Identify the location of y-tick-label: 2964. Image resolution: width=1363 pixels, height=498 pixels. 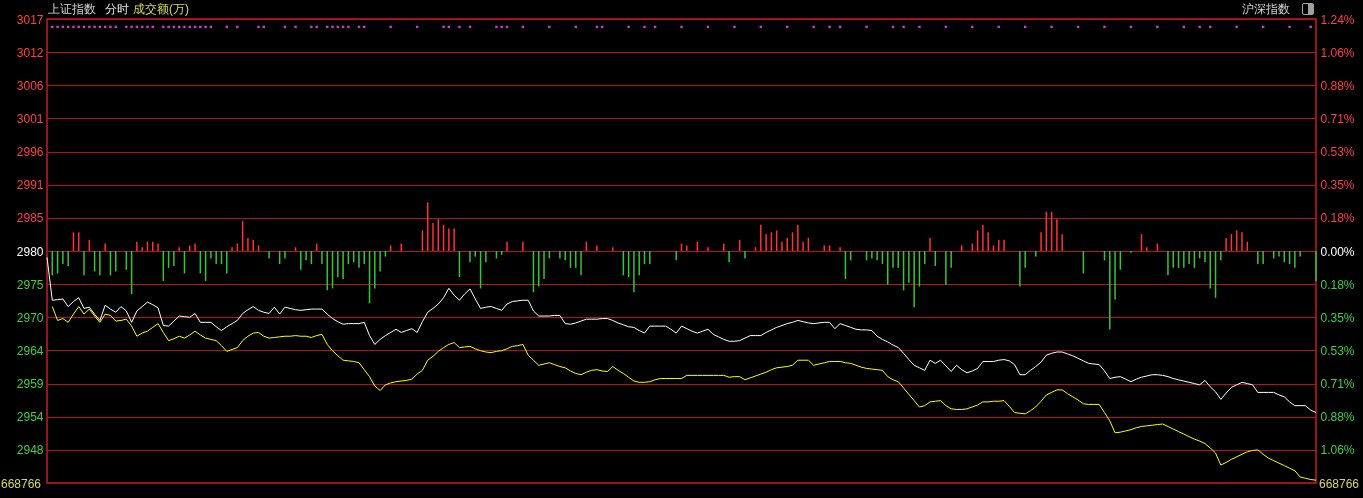
(30, 350).